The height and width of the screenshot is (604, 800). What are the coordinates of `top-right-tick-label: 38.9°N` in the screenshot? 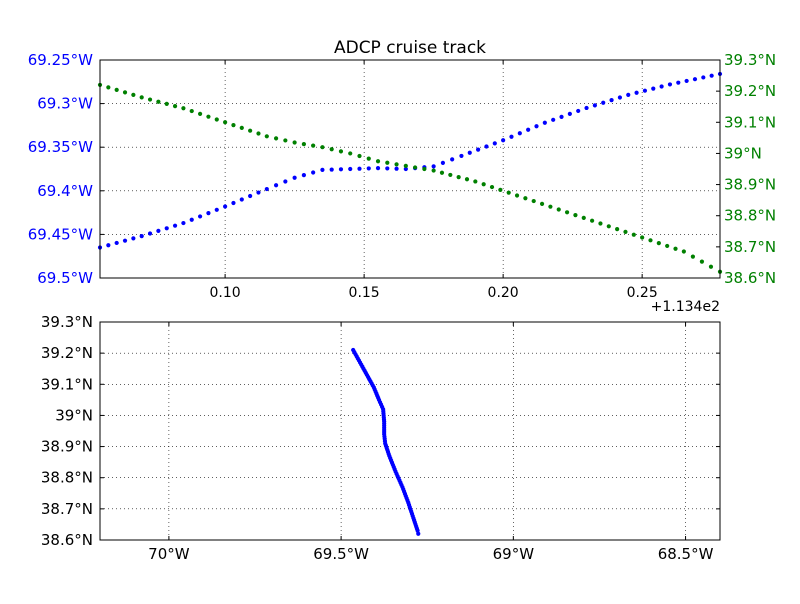 It's located at (750, 185).